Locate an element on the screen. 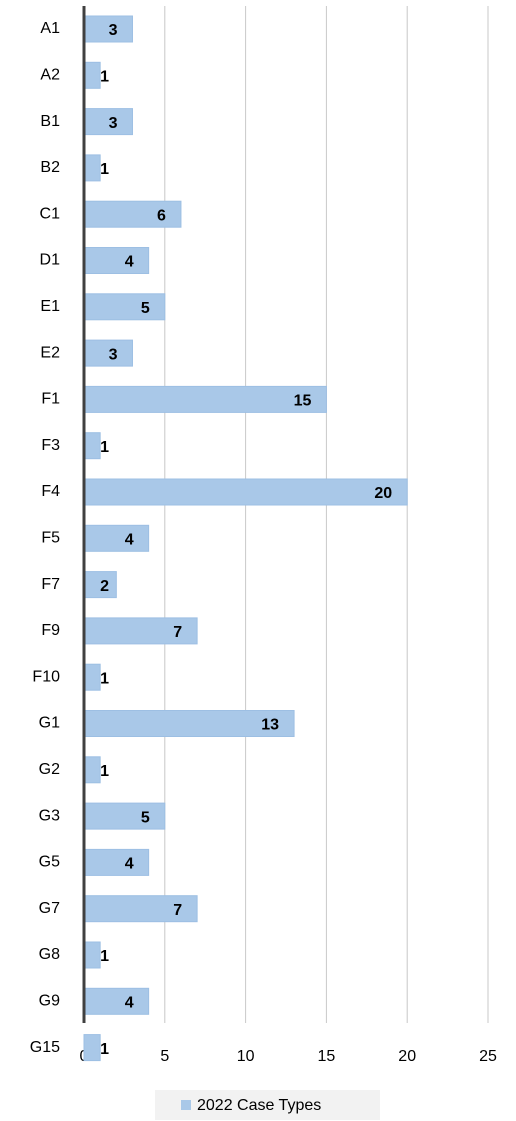 Image resolution: width=516 pixels, height=1121 pixels. legend-box is located at coordinates (267, 1105).